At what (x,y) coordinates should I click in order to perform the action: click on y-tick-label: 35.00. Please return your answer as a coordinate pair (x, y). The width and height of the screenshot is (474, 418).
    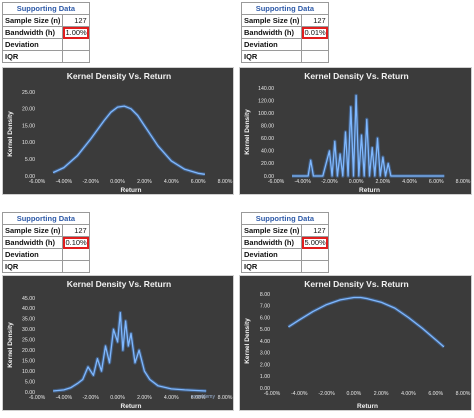
    Looking at the image, I should click on (28, 320).